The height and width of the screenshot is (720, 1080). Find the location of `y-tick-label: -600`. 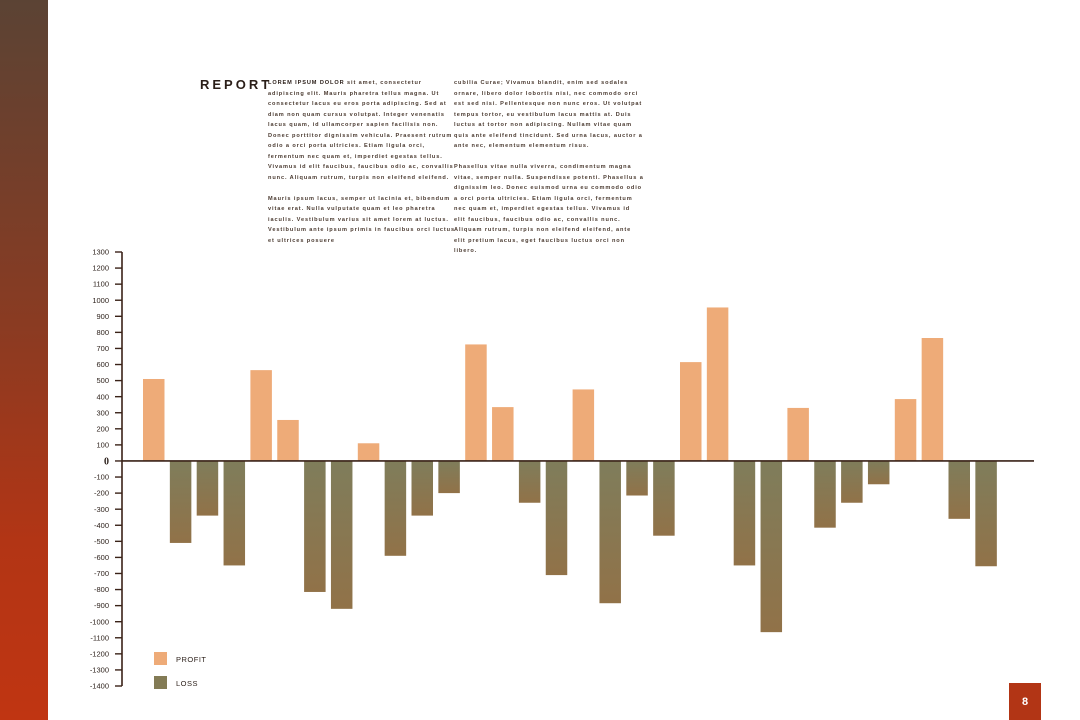

y-tick-label: -600 is located at coordinates (101, 557).